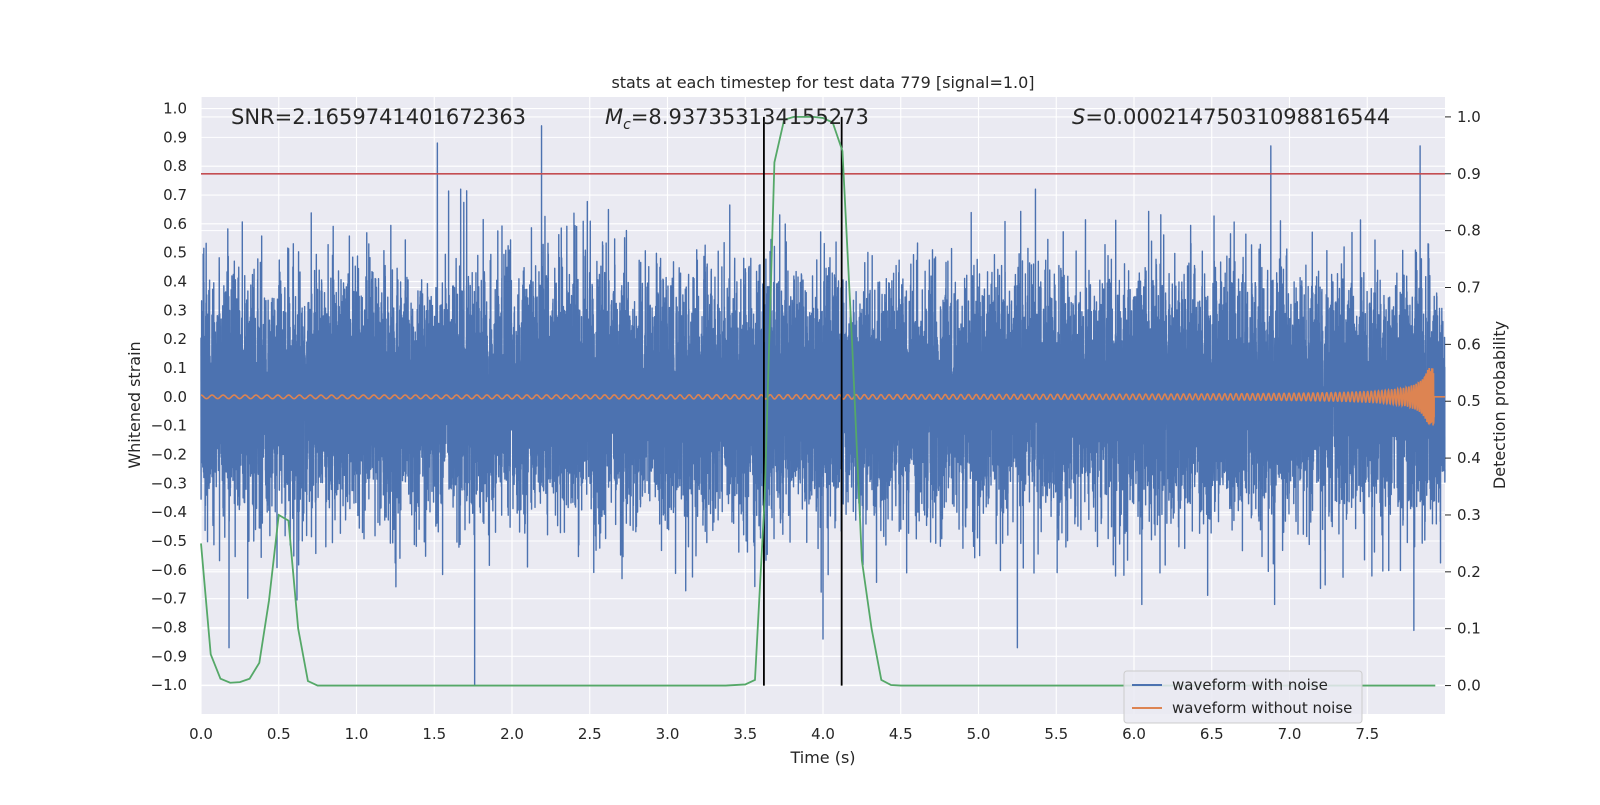 The width and height of the screenshot is (1600, 805). Describe the element at coordinates (279, 734) in the screenshot. I see `x-tick-label: 0.5` at that location.